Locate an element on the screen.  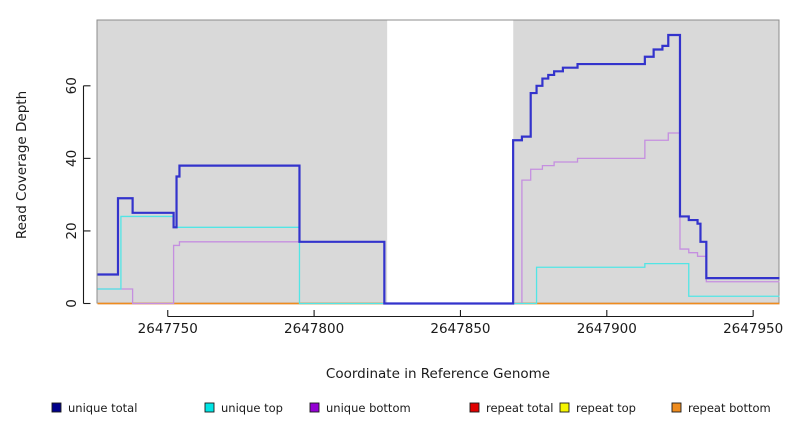
x-tick-label: 2647750 is located at coordinates (168, 329).